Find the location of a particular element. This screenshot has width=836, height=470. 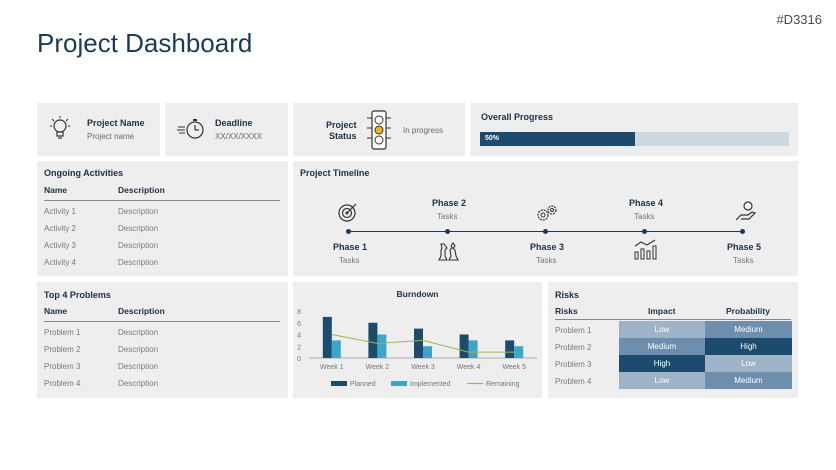

activity-name-2: Activity 2 is located at coordinates (60, 228).